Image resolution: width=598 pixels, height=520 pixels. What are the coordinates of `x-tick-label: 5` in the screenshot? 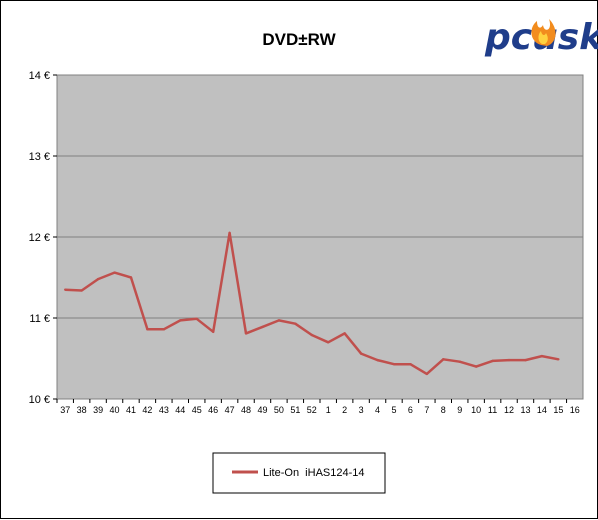 It's located at (393, 410).